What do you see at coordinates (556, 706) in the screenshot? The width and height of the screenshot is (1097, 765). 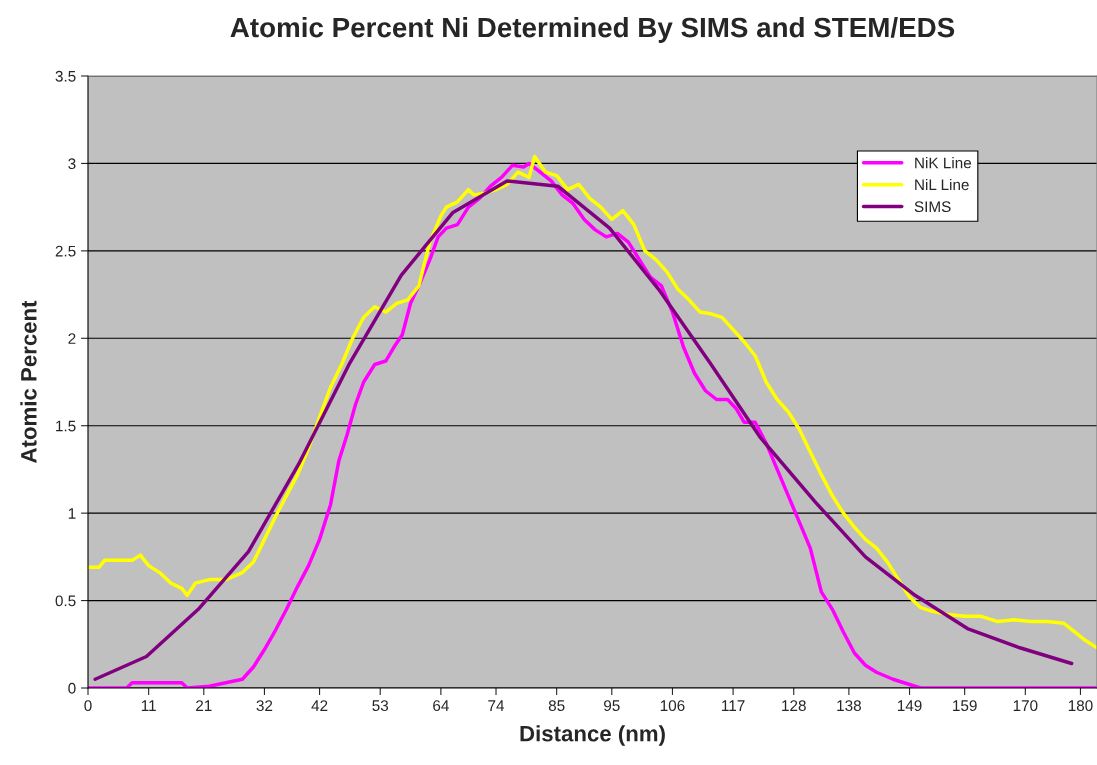 I see `x-tick-label: 85` at bounding box center [556, 706].